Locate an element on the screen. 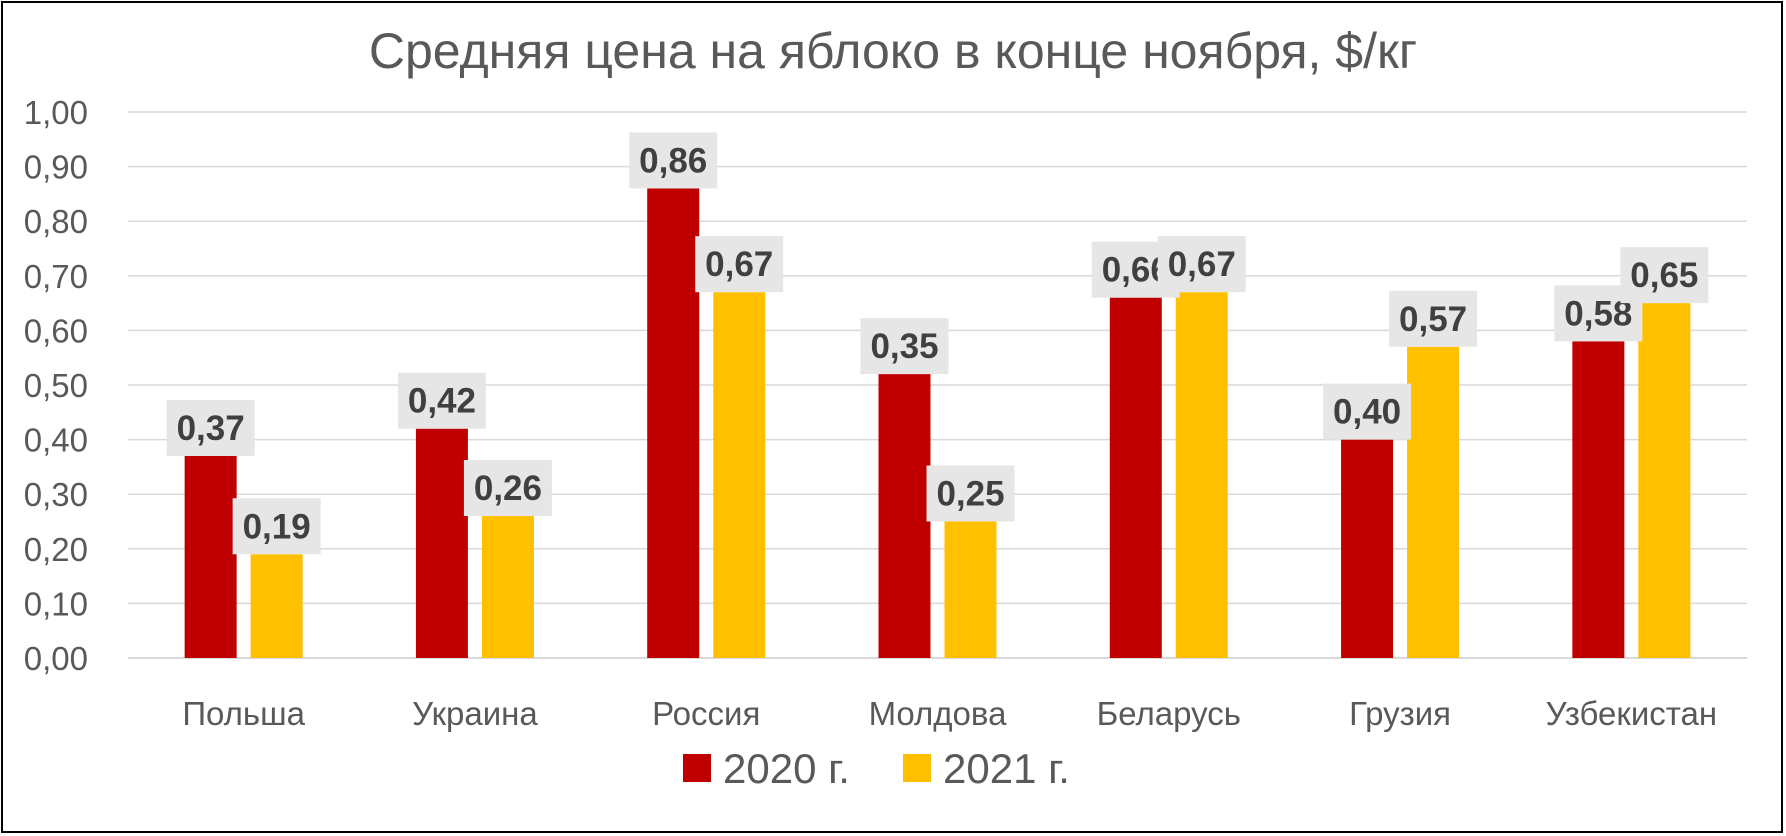 The image size is (1786, 836). y-tick-label: 0,30 is located at coordinates (56, 494).